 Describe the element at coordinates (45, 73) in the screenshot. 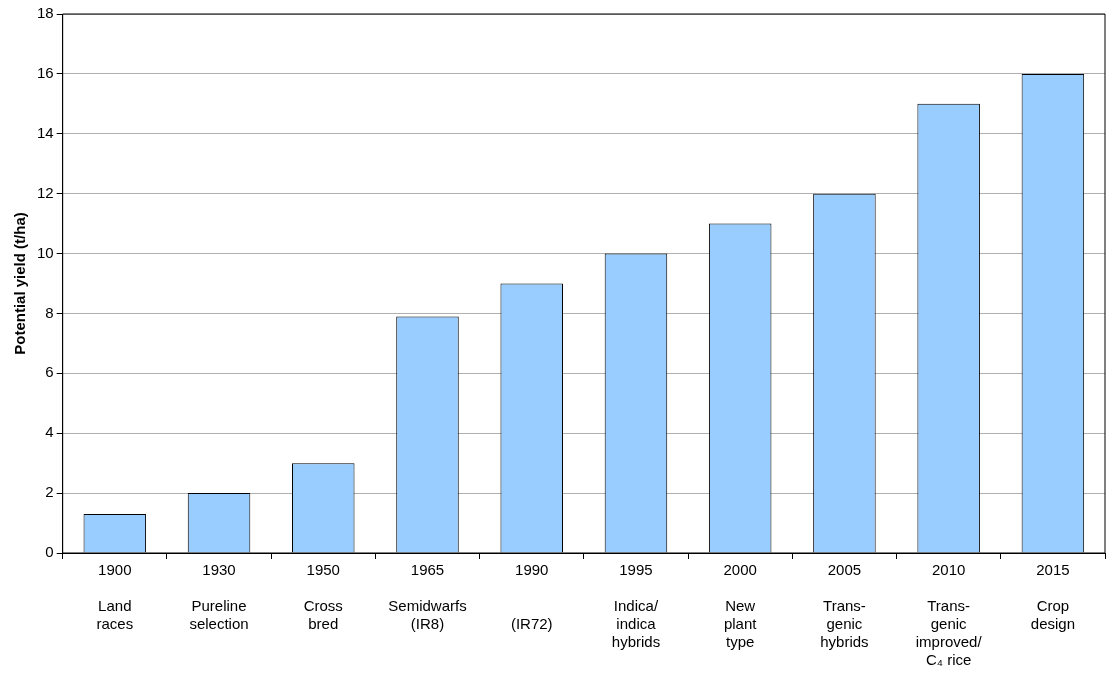

I see `y-tick-label: 16` at that location.